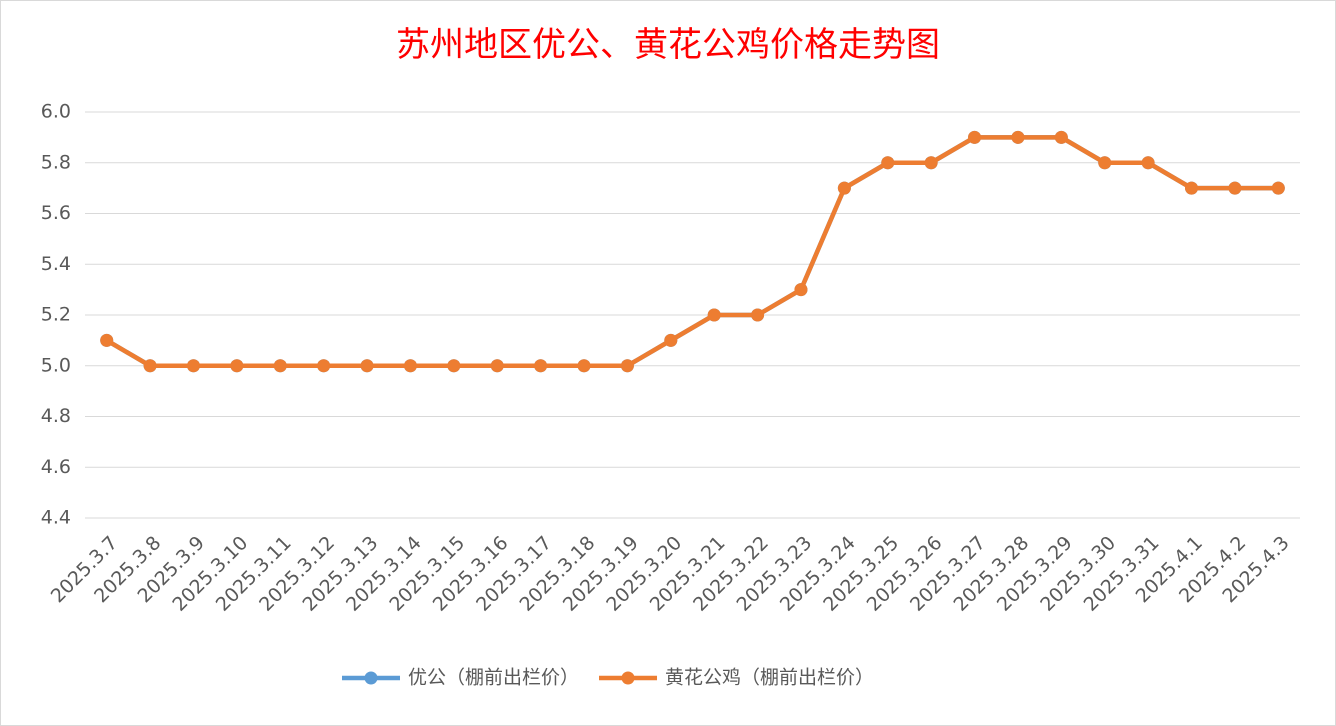 Image resolution: width=1336 pixels, height=726 pixels. I want to click on y-tick-label: 5.6, so click(56, 213).